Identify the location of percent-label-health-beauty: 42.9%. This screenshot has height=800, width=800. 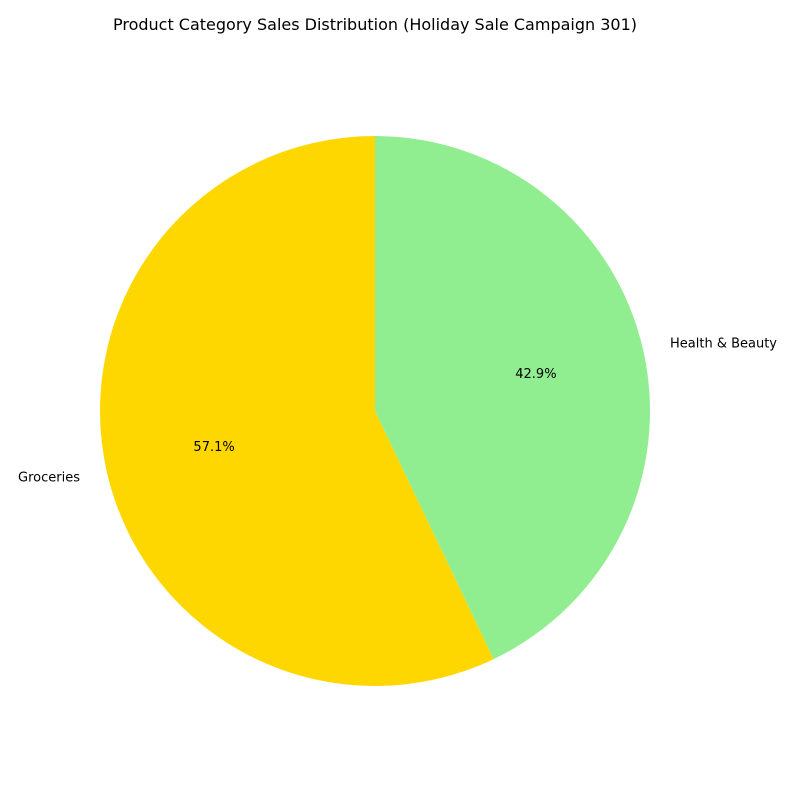
(535, 374).